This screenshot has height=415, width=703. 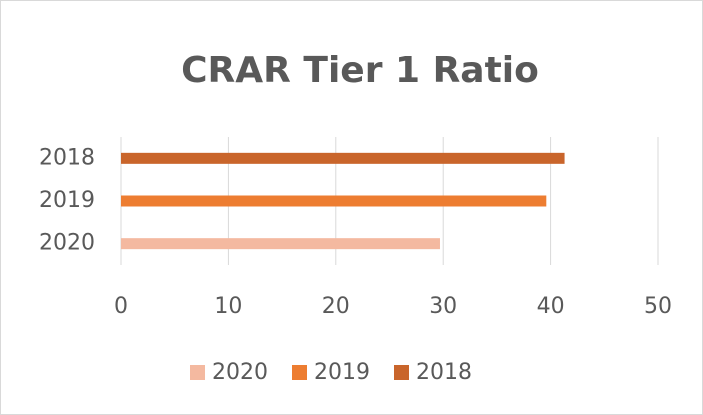 I want to click on x-tick-label: 0, so click(x=121, y=306).